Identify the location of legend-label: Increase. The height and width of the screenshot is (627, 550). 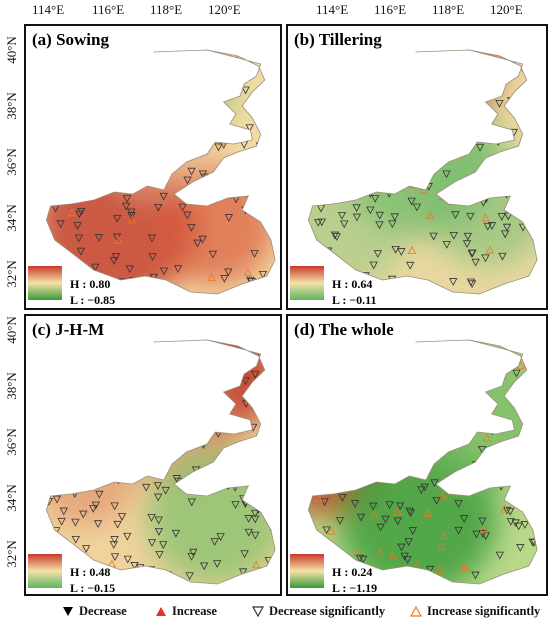
(194, 611).